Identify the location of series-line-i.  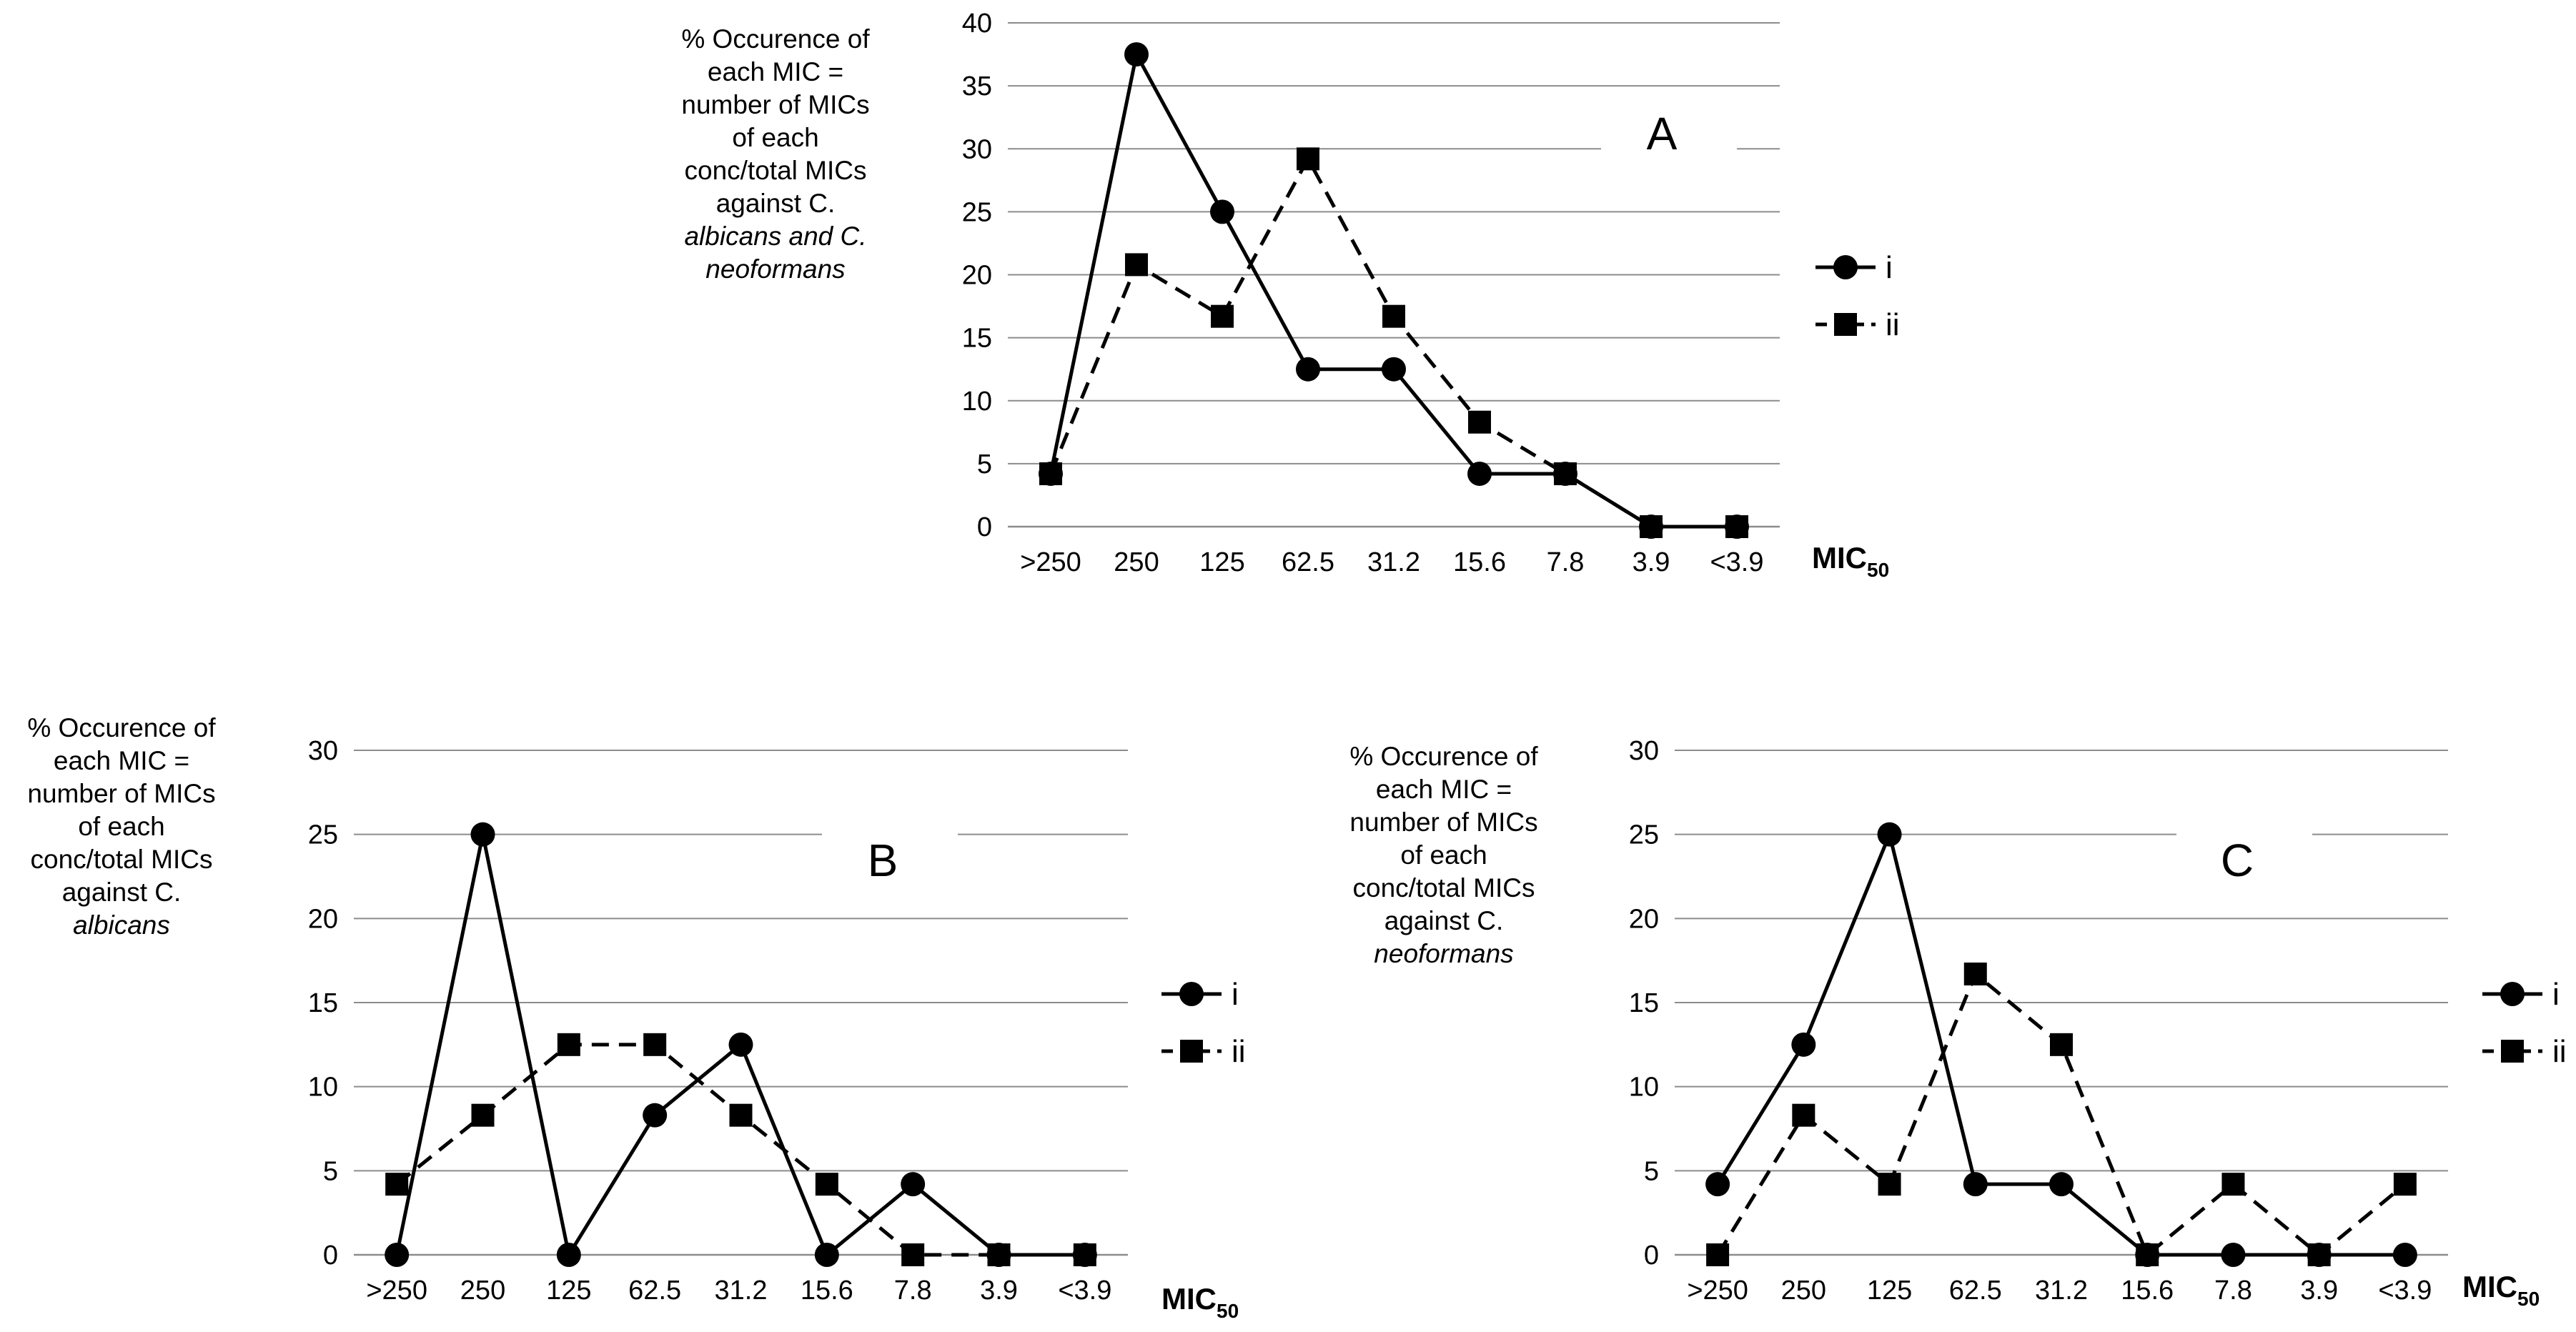
(1393, 289).